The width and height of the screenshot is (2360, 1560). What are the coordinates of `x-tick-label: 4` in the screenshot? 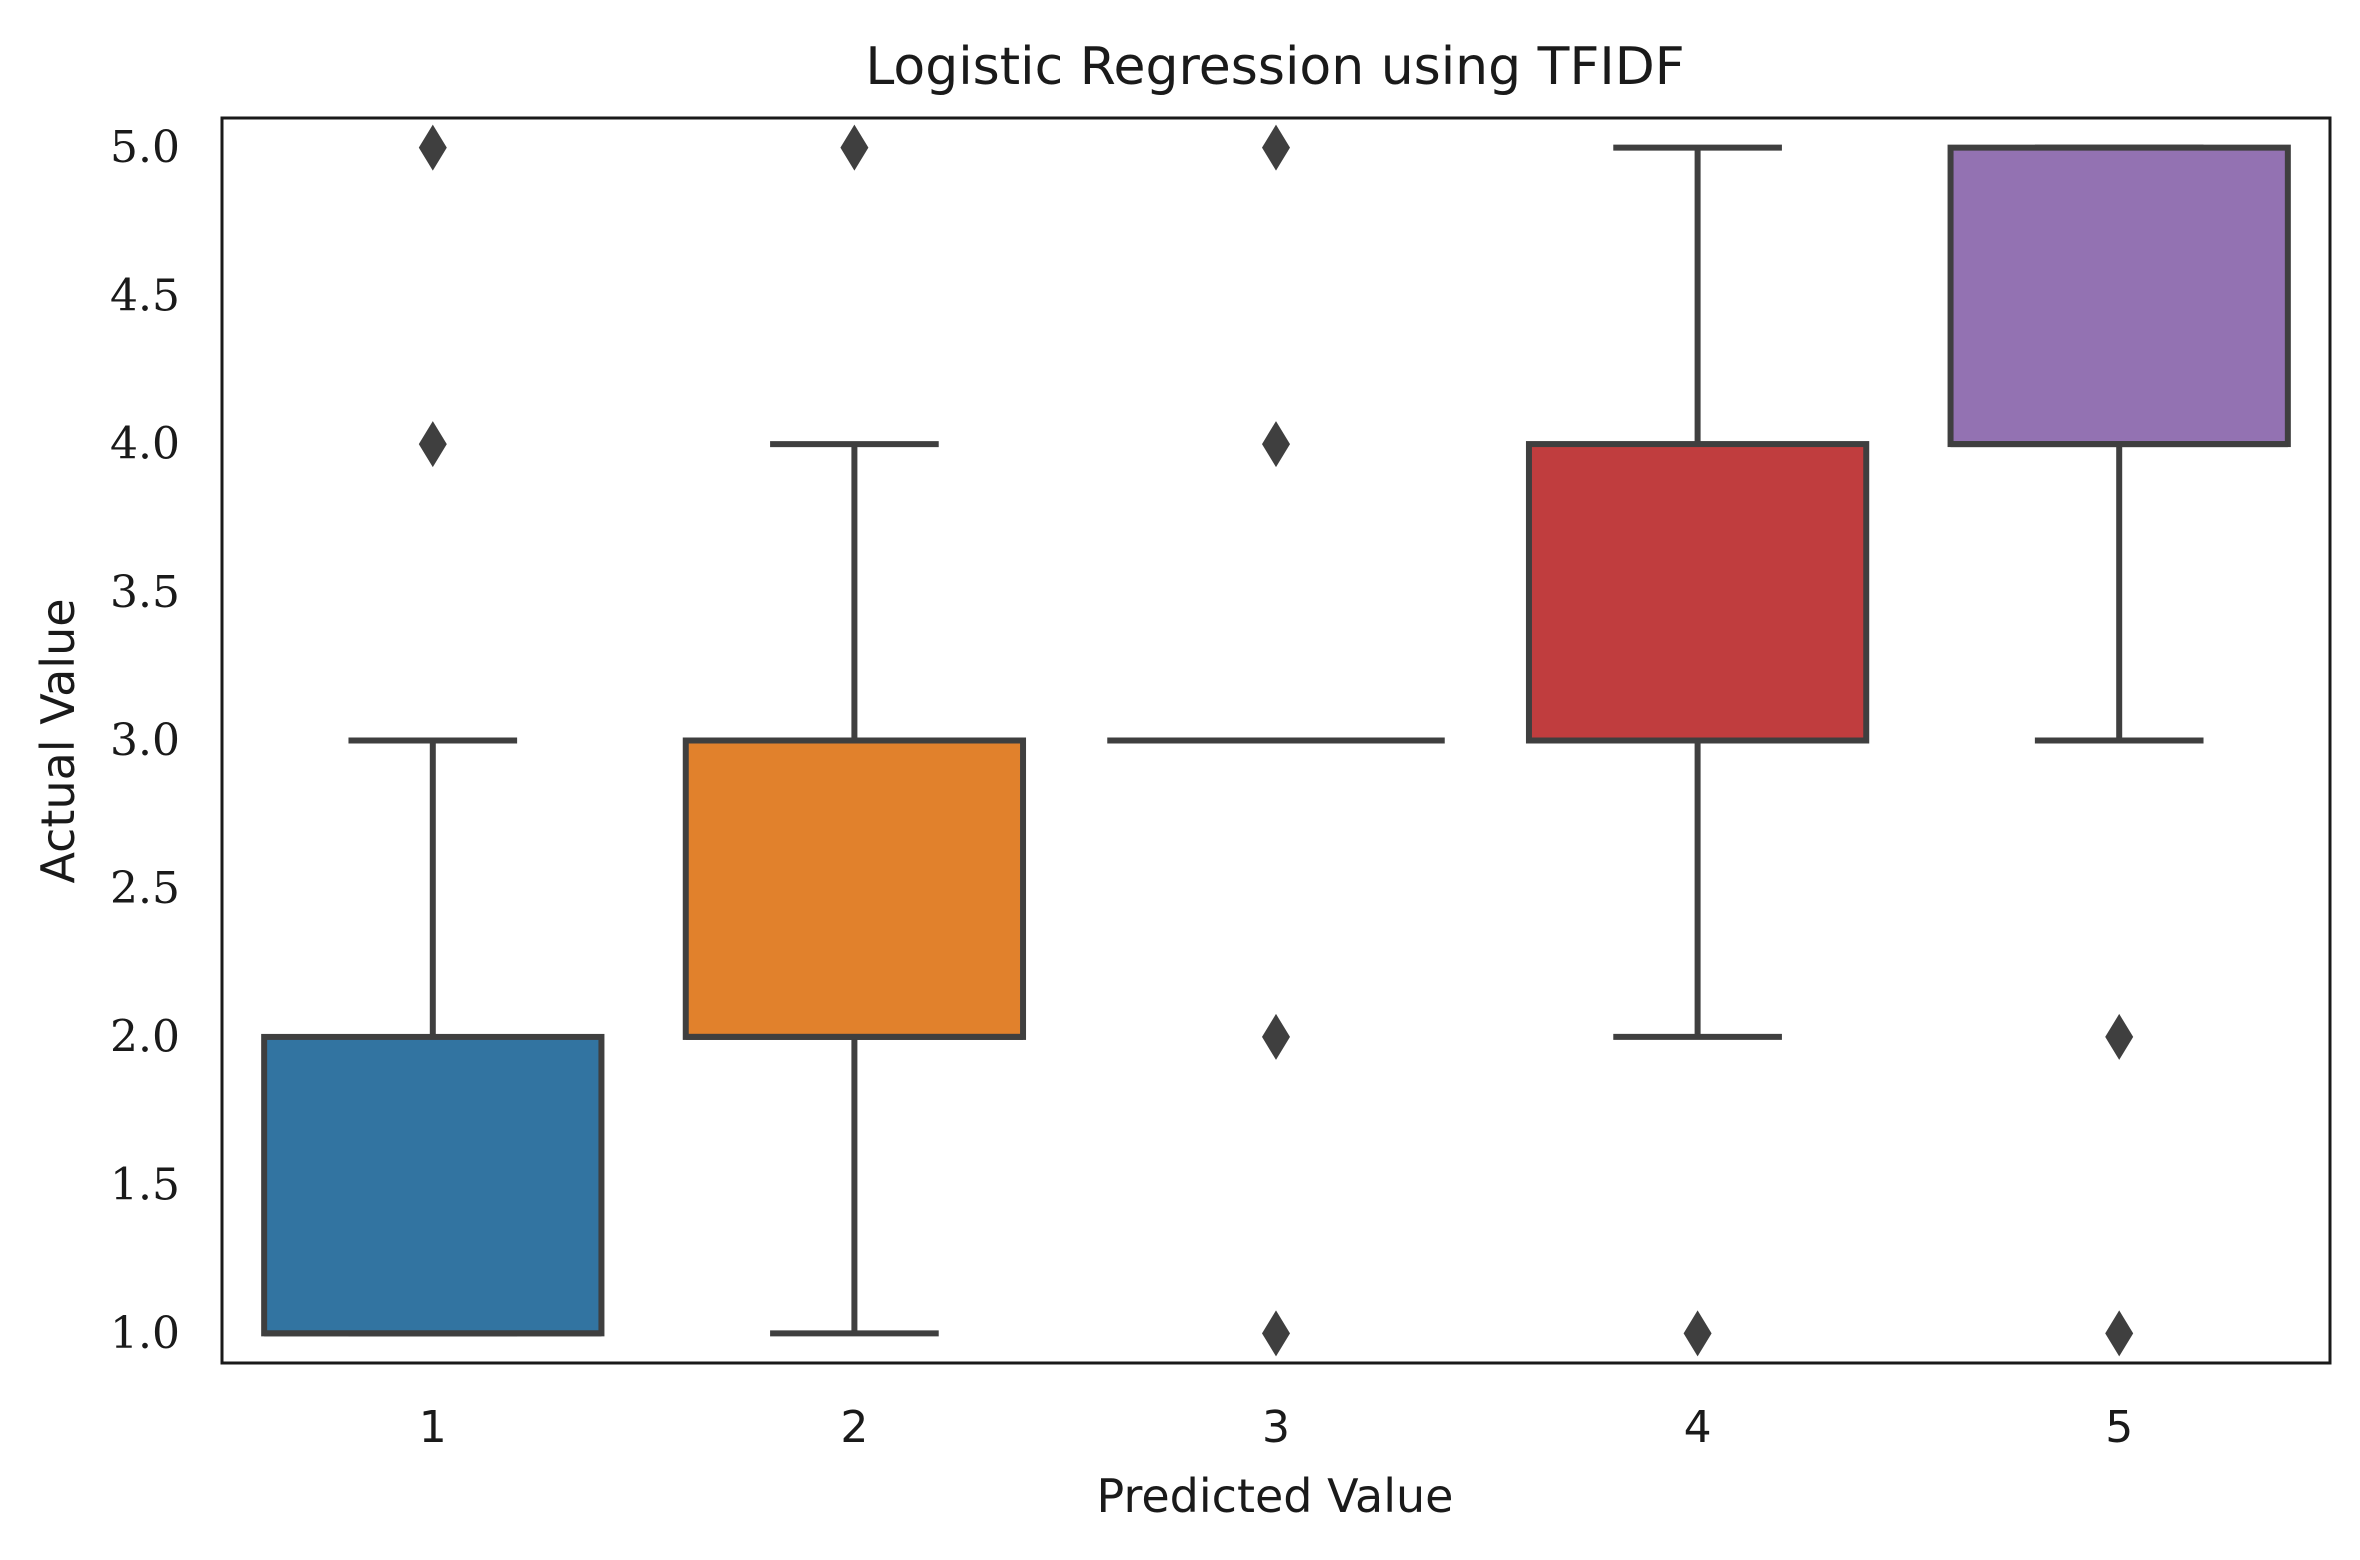 It's located at (1698, 1427).